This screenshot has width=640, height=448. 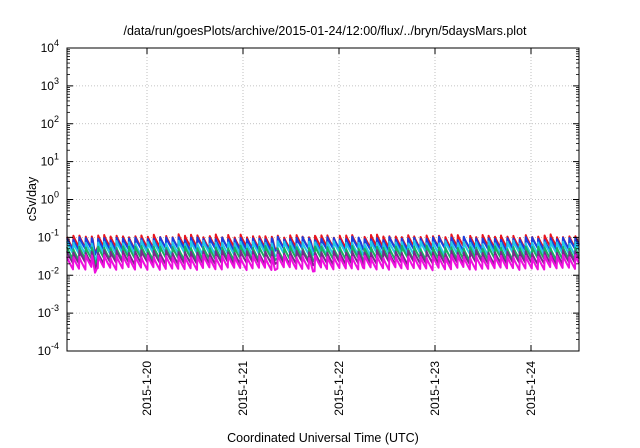 I want to click on y-axis-label: cSv/day, so click(x=32, y=198).